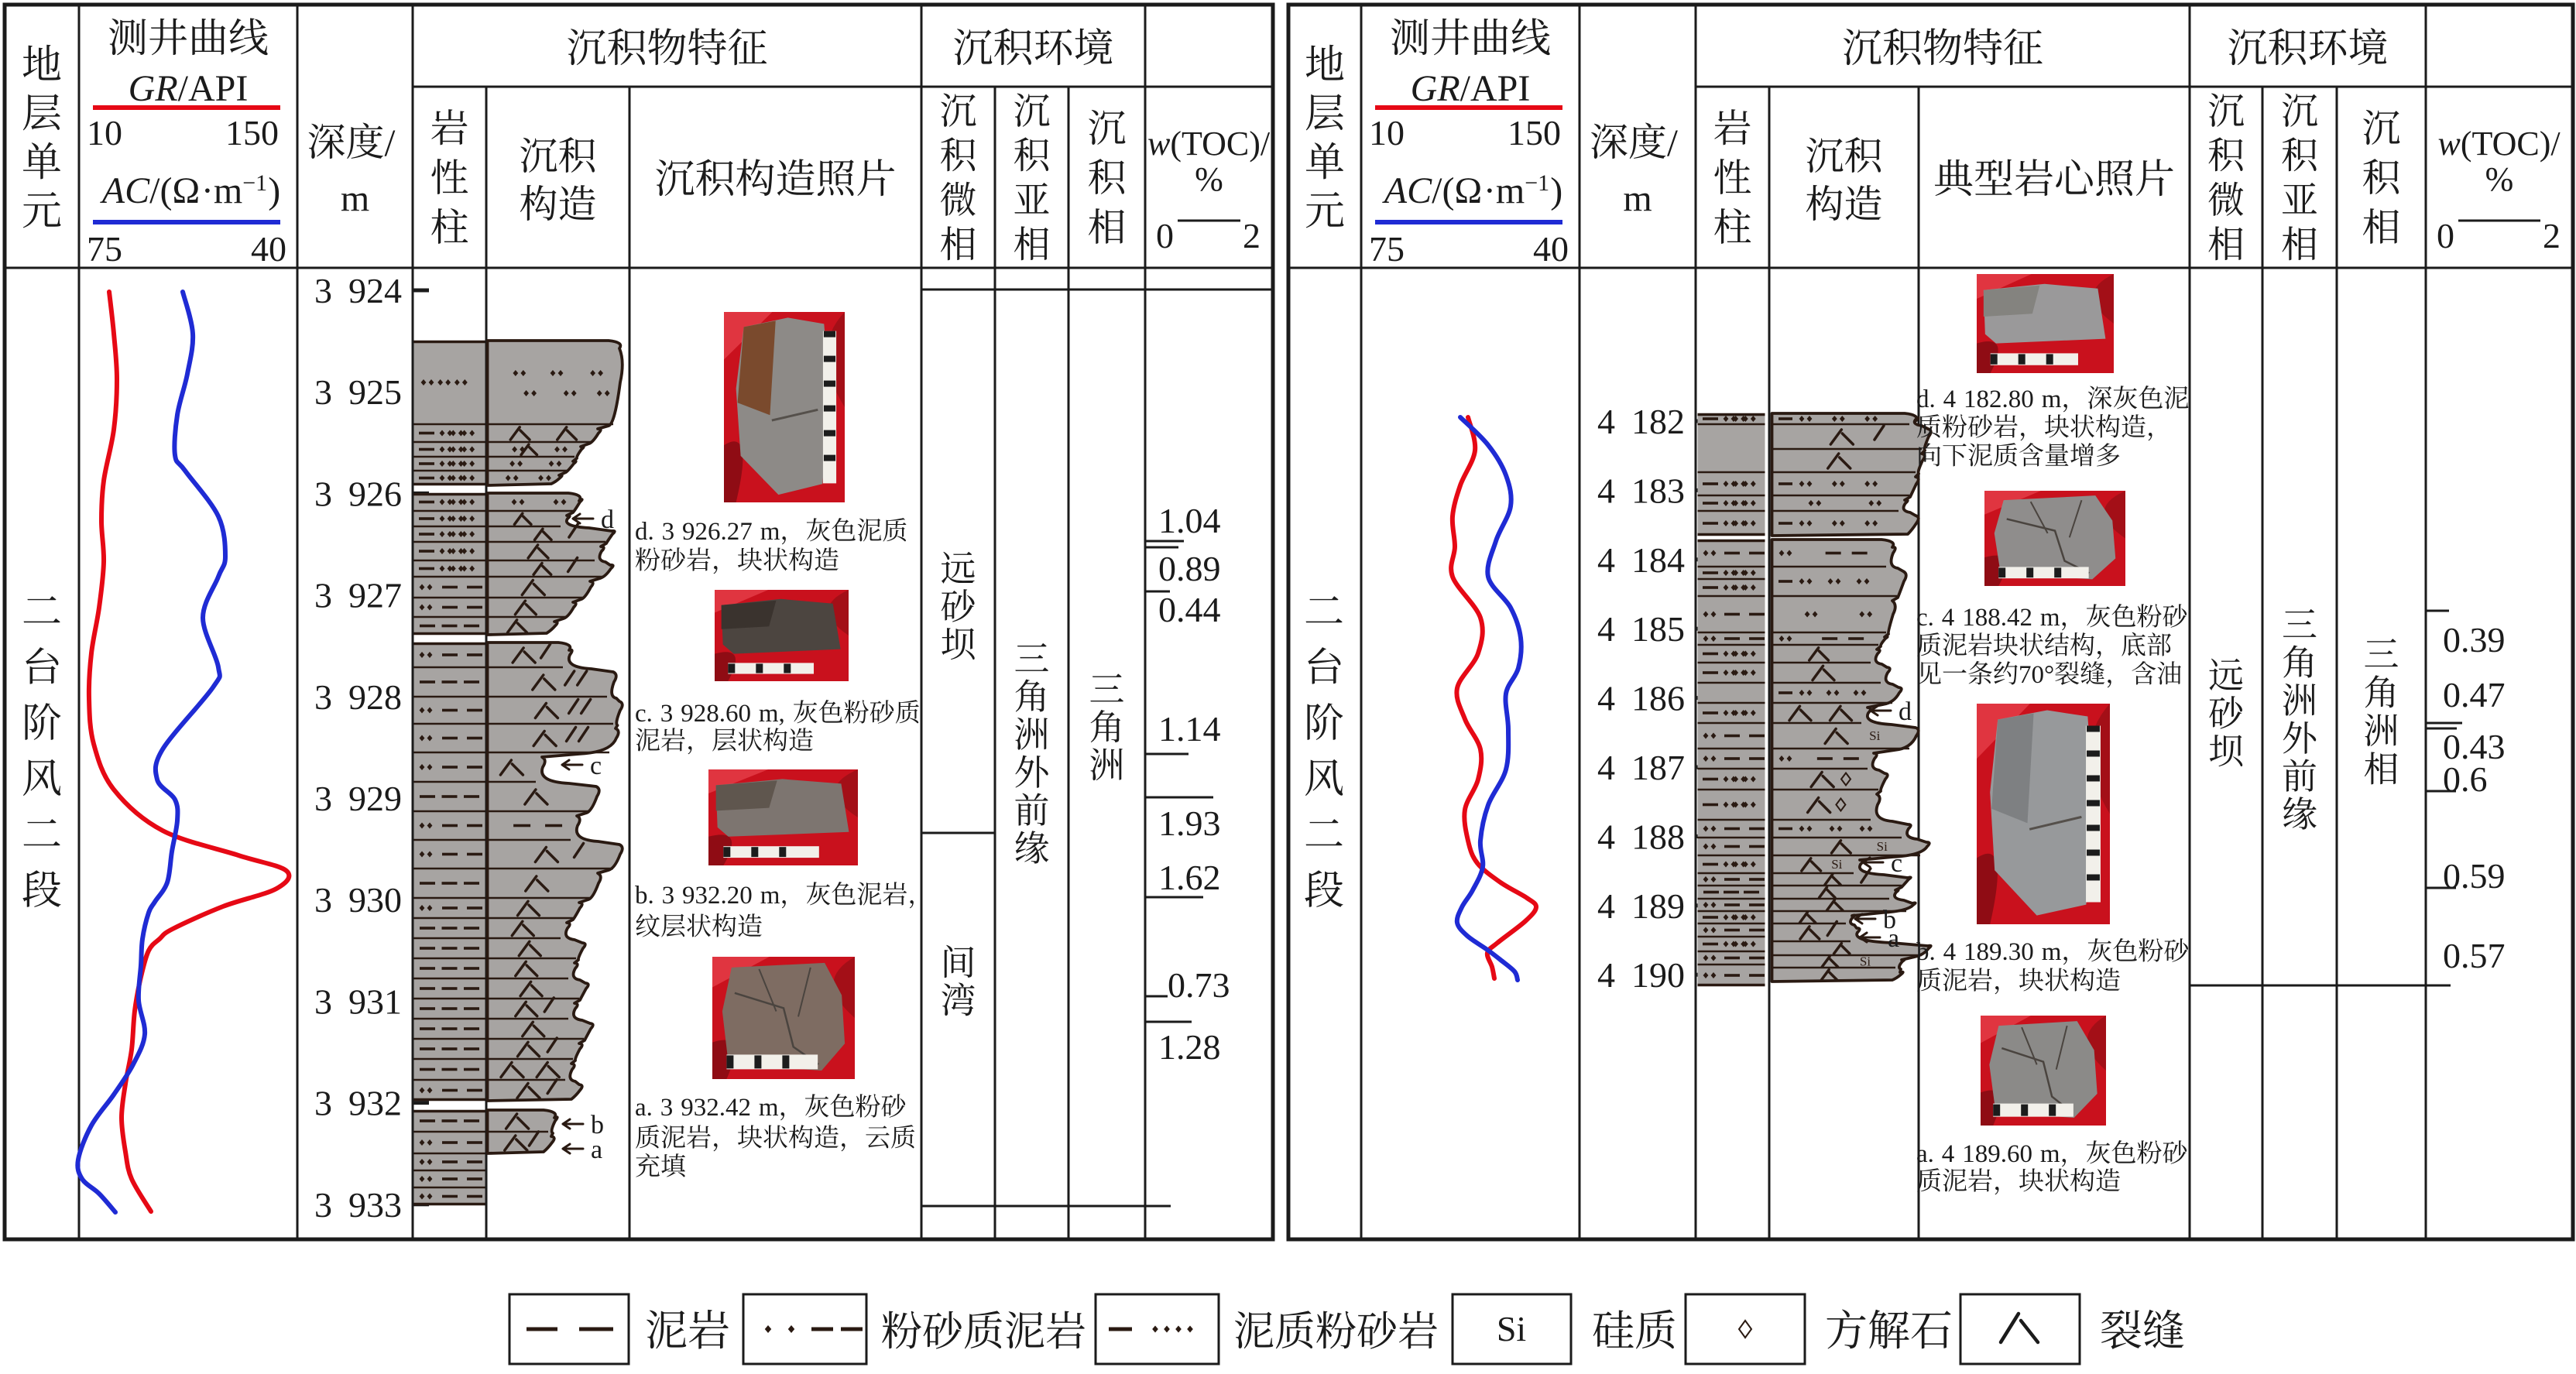 The width and height of the screenshot is (2576, 1374). What do you see at coordinates (104, 132) in the screenshot?
I see `svg-text: 10` at bounding box center [104, 132].